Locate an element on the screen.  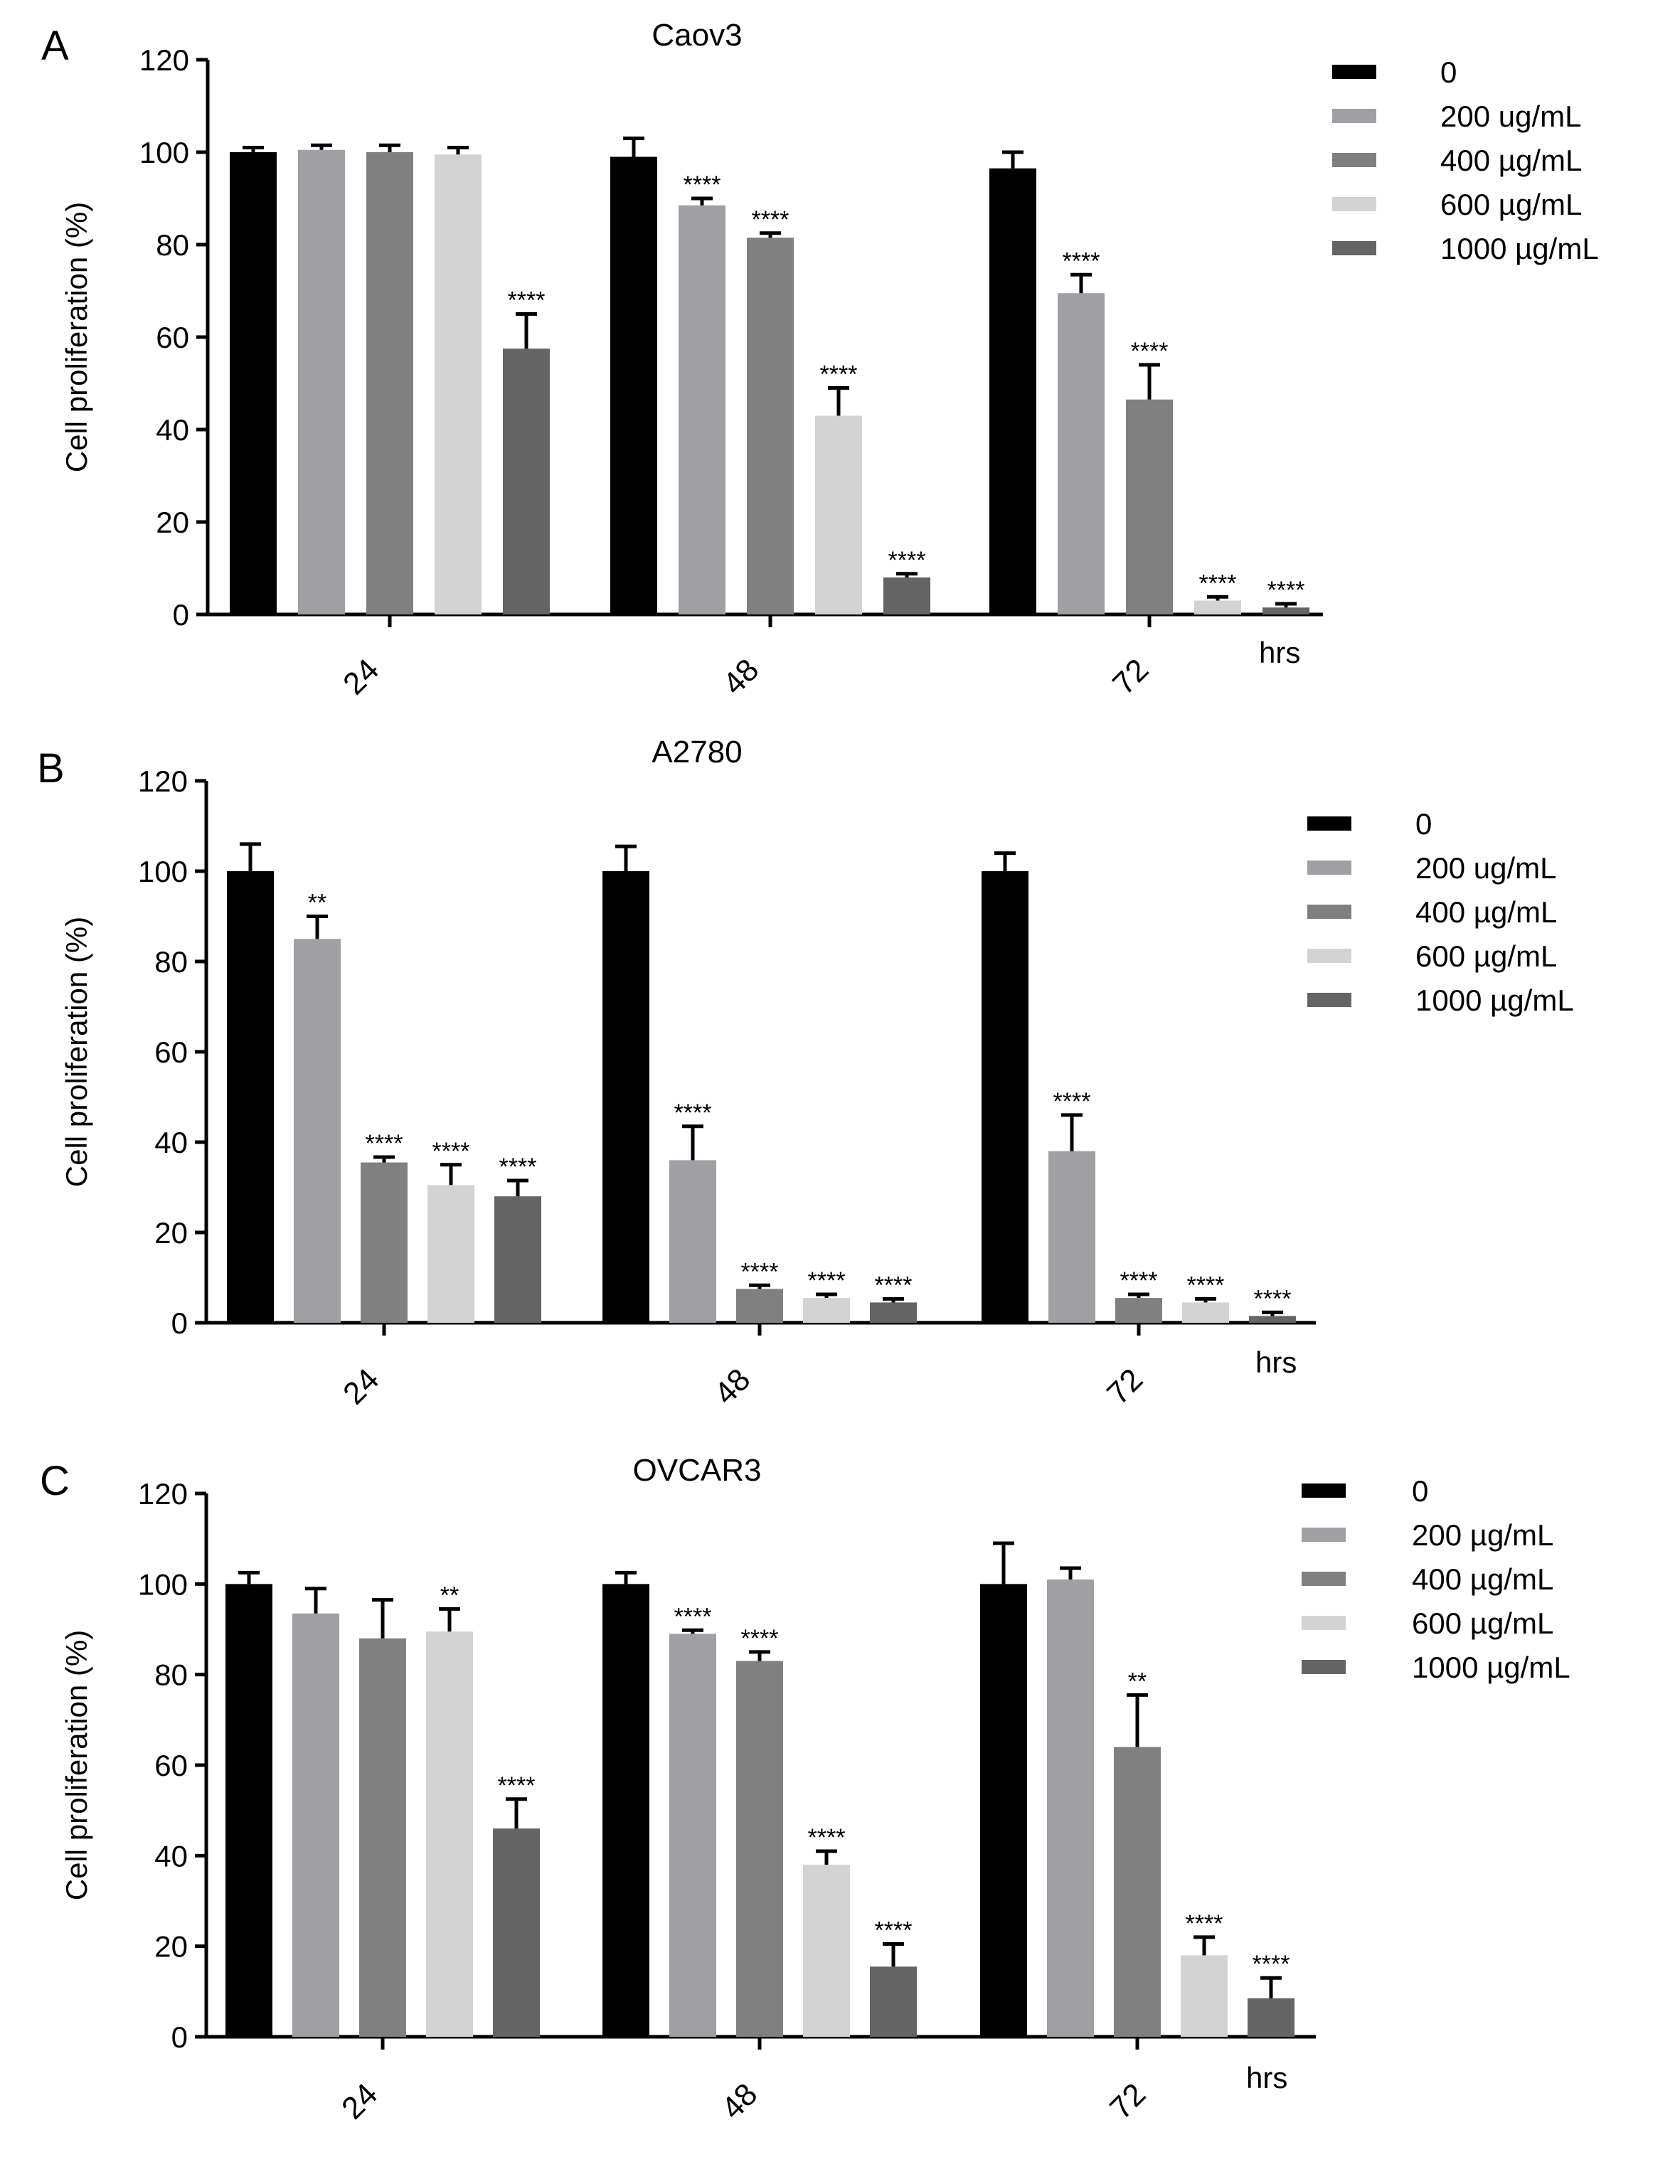
chart-title: OVCAR3 is located at coordinates (697, 1470).